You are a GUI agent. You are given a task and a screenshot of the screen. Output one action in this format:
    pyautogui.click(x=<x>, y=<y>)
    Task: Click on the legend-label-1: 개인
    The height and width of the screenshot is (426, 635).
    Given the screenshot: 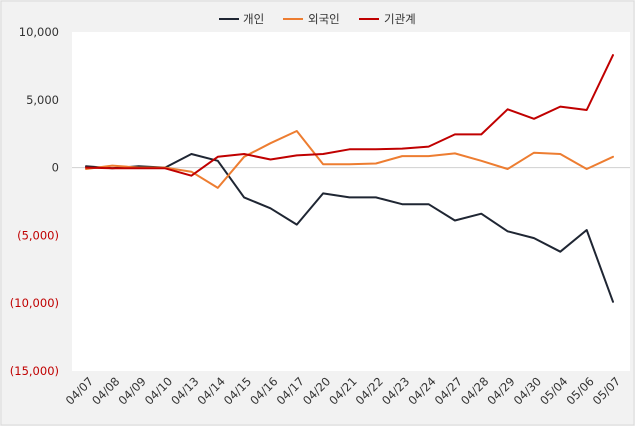 What is the action you would take?
    pyautogui.click(x=253, y=19)
    